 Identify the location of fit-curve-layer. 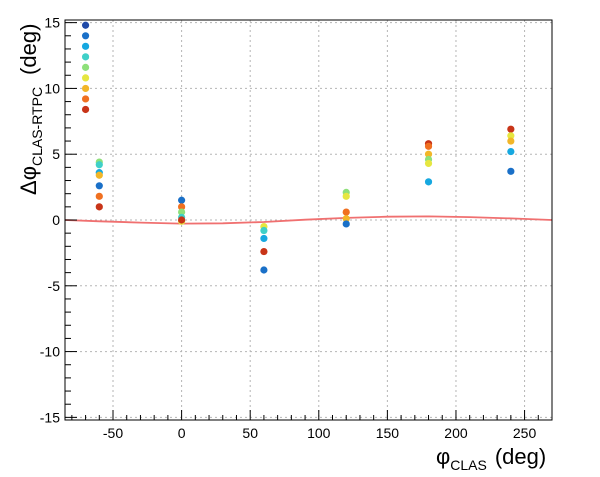
(308, 220).